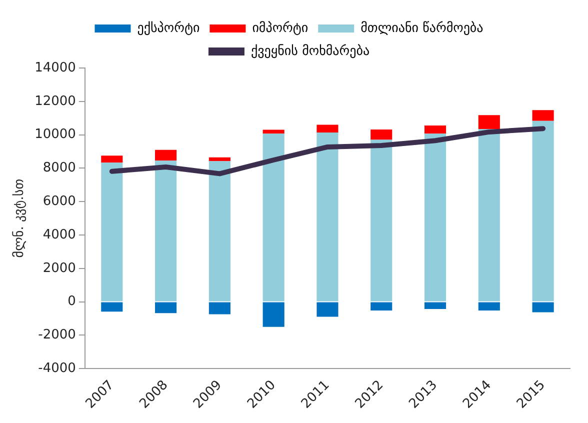 This screenshot has height=423, width=588. Describe the element at coordinates (55, 134) in the screenshot. I see `y-tick-label: 10000` at that location.